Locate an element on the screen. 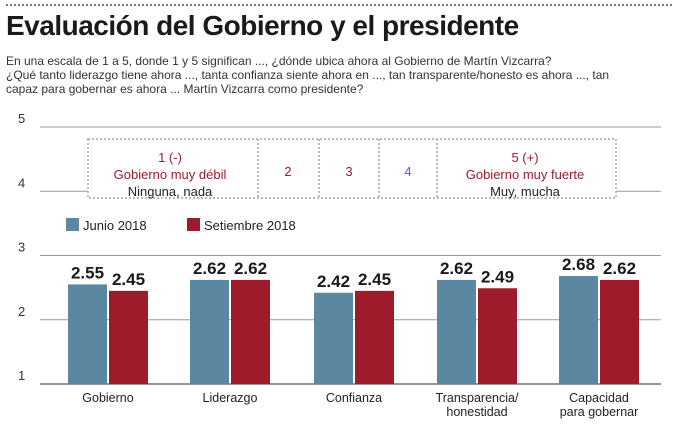 Image resolution: width=676 pixels, height=425 pixels. data-label: 2.49 is located at coordinates (497, 276).